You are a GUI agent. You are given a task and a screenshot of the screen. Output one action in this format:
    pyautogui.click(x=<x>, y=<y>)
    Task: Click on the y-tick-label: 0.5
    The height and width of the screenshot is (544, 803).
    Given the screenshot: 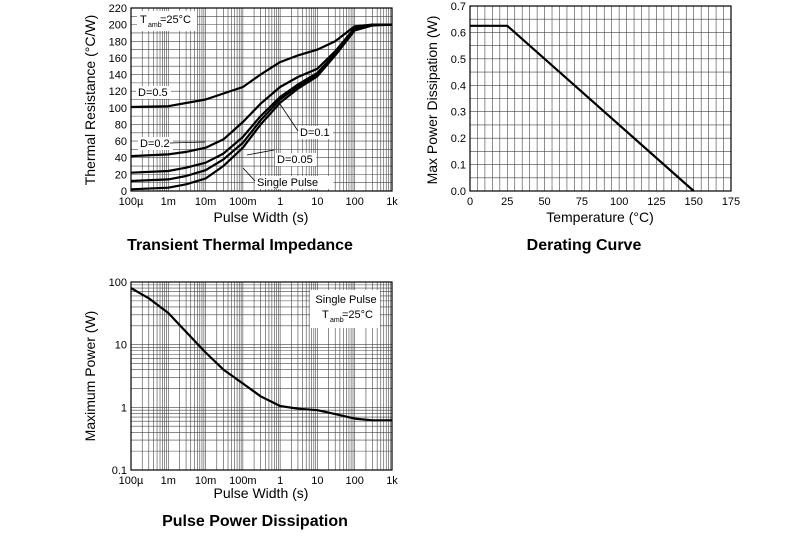 What is the action you would take?
    pyautogui.click(x=458, y=60)
    